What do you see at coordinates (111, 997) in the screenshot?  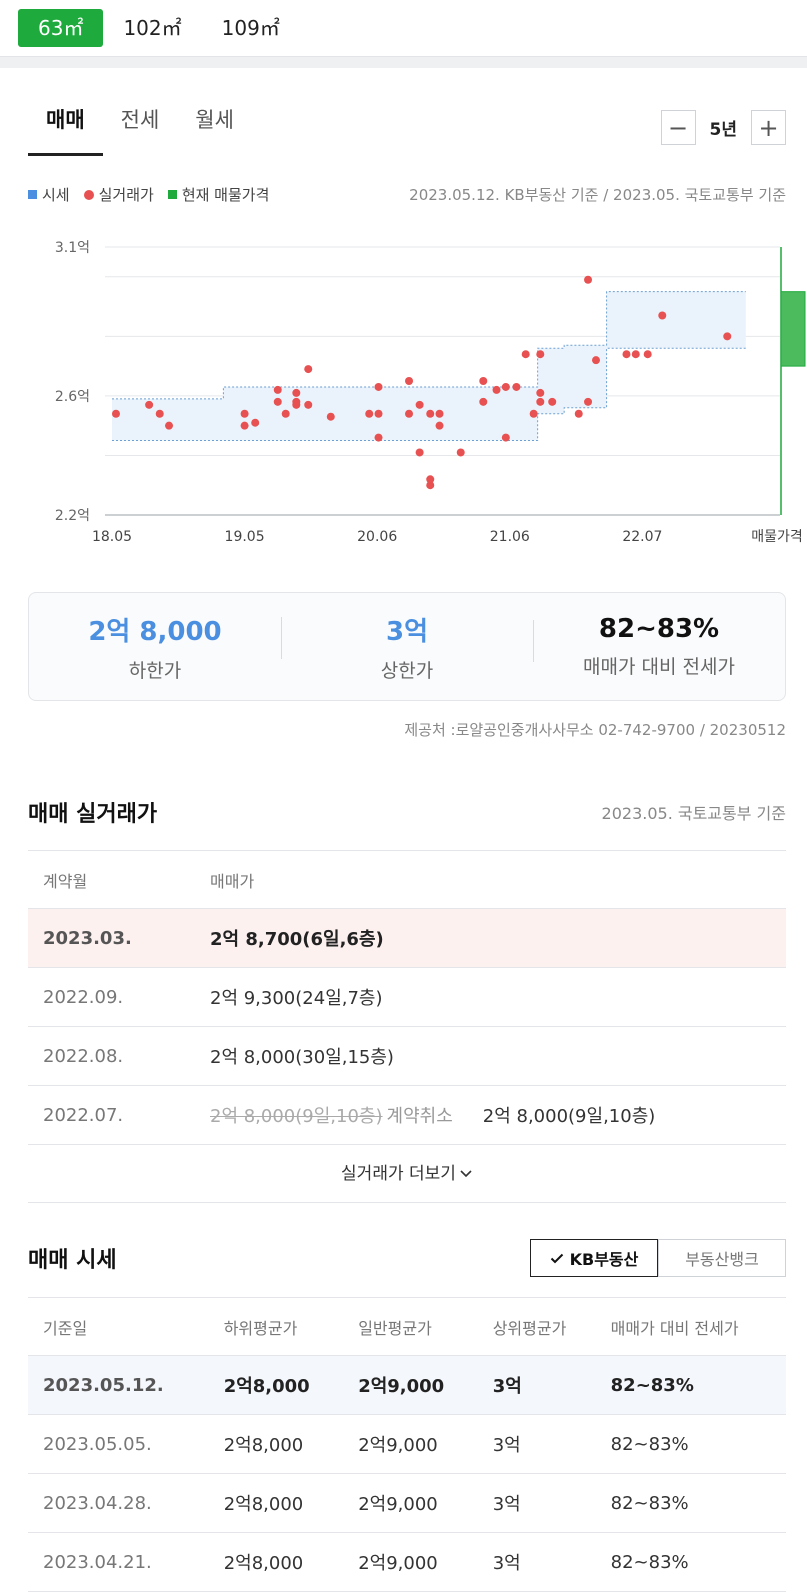 I see `row-date: 2022.09.` at bounding box center [111, 997].